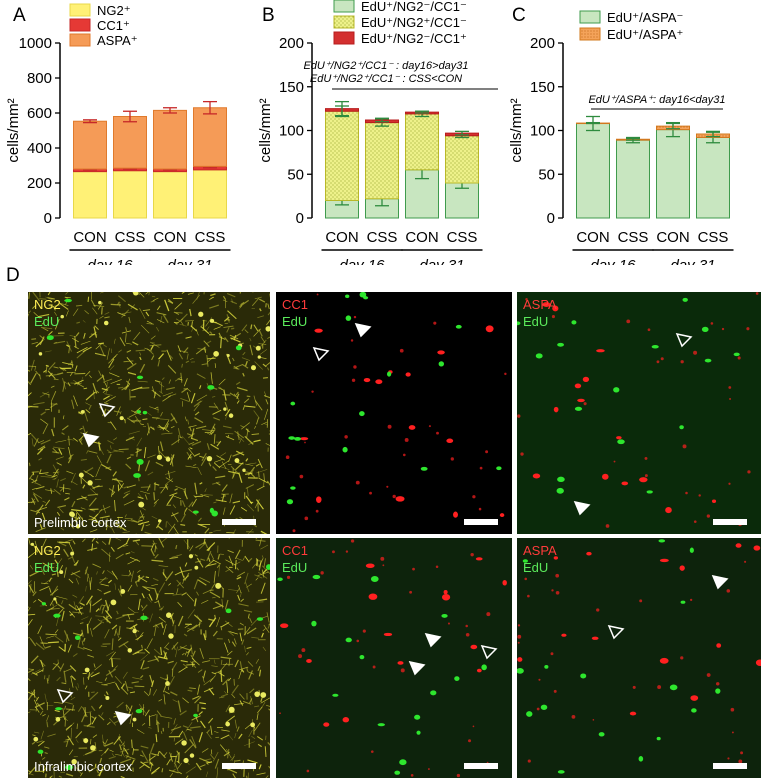  What do you see at coordinates (730, 522) in the screenshot?
I see `scale-bar` at bounding box center [730, 522].